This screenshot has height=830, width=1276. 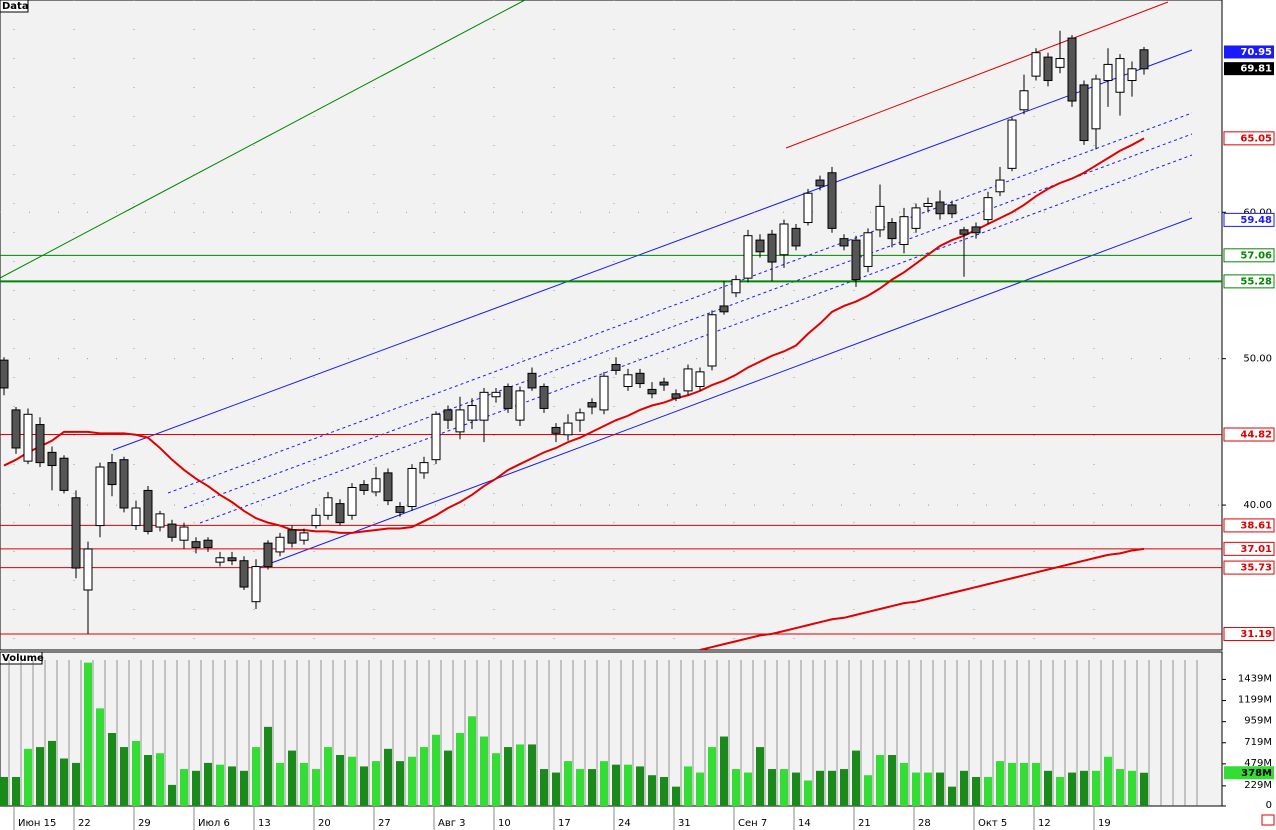 What do you see at coordinates (263, 139) in the screenshot?
I see `green-trendline` at bounding box center [263, 139].